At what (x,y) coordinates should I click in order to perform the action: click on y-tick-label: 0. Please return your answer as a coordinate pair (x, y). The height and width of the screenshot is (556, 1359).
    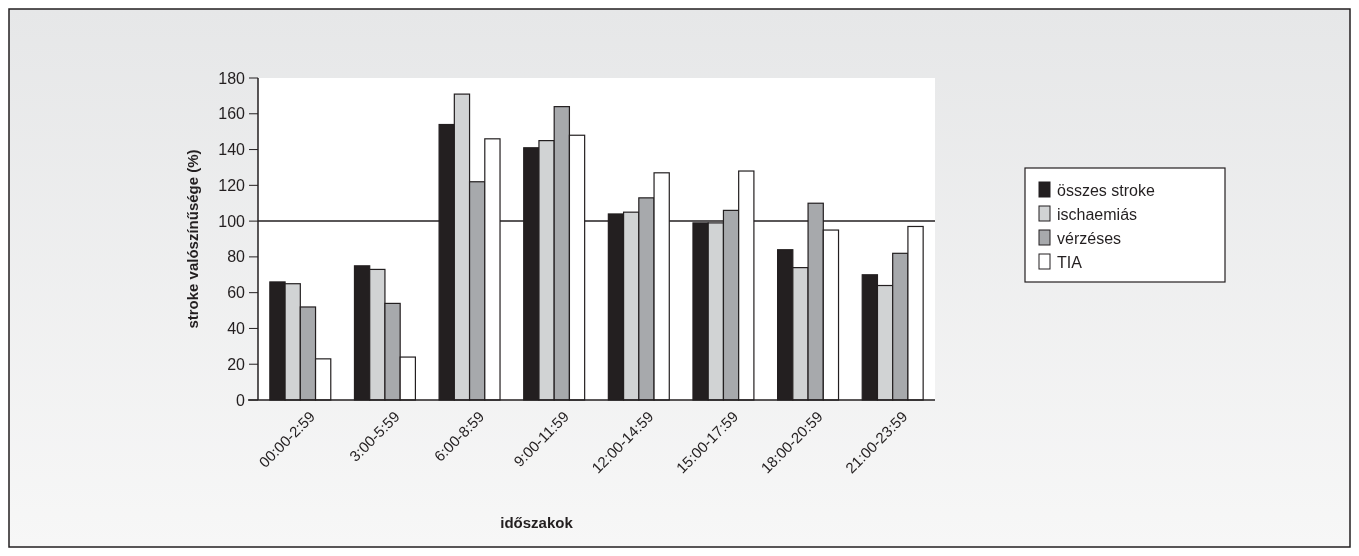
    Looking at the image, I should click on (241, 400).